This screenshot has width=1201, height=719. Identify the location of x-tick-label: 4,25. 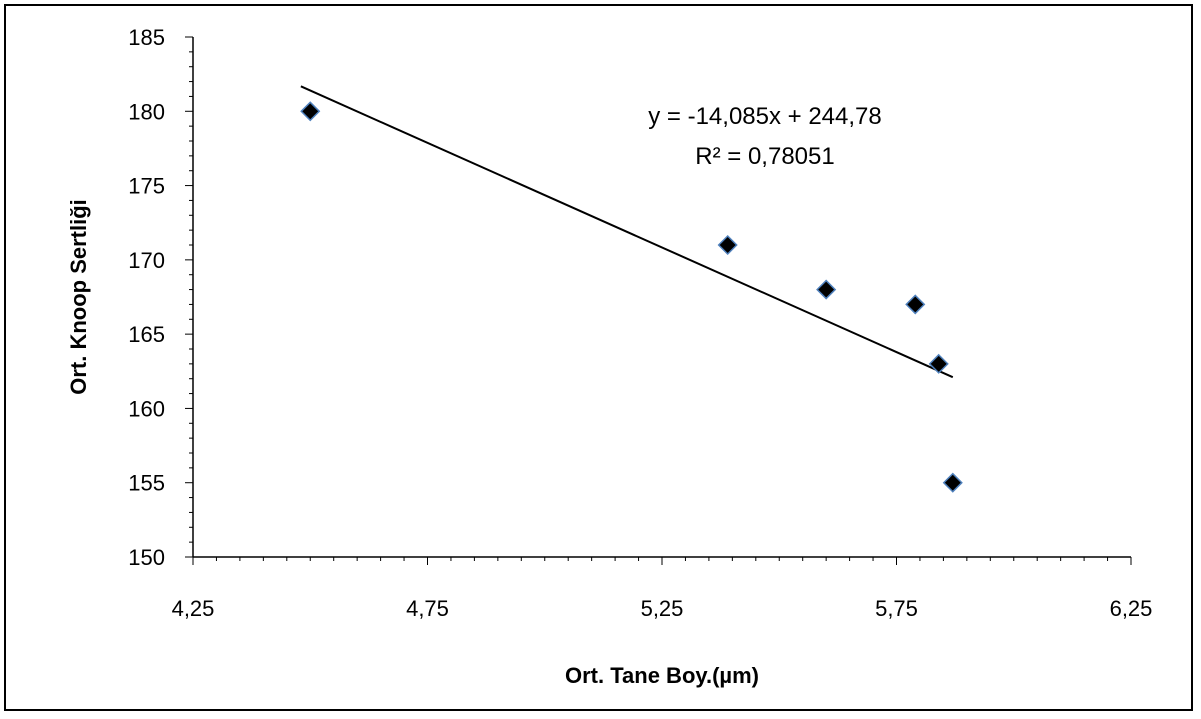
(193, 608).